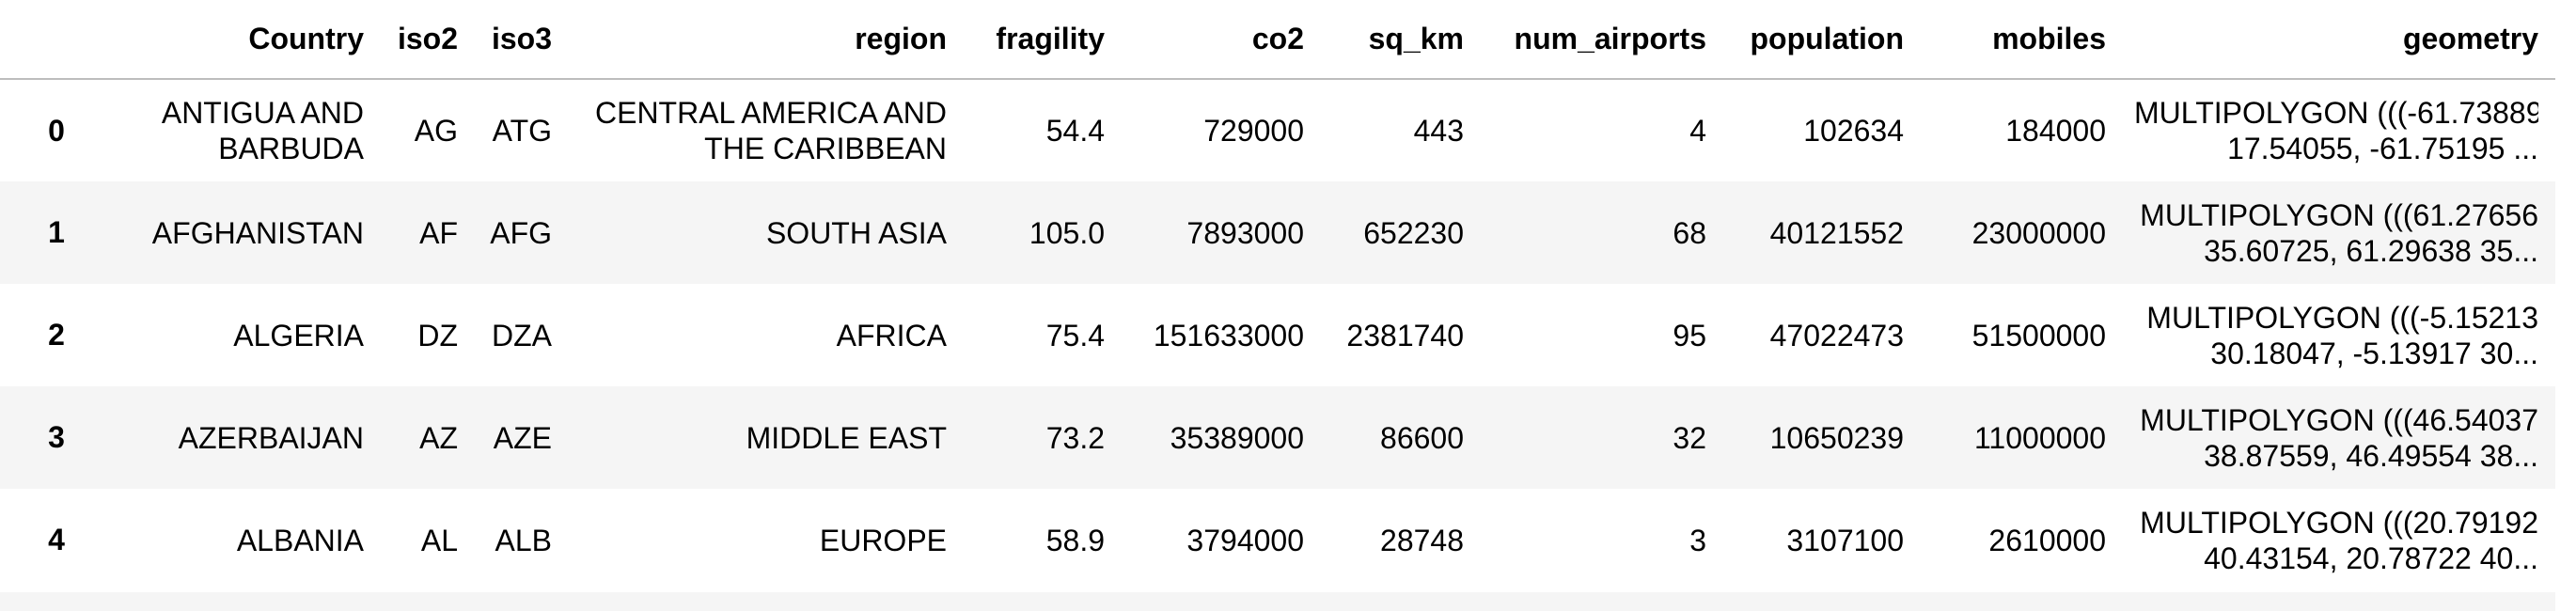  I want to click on cell-sq-km: 2381740, so click(1405, 335).